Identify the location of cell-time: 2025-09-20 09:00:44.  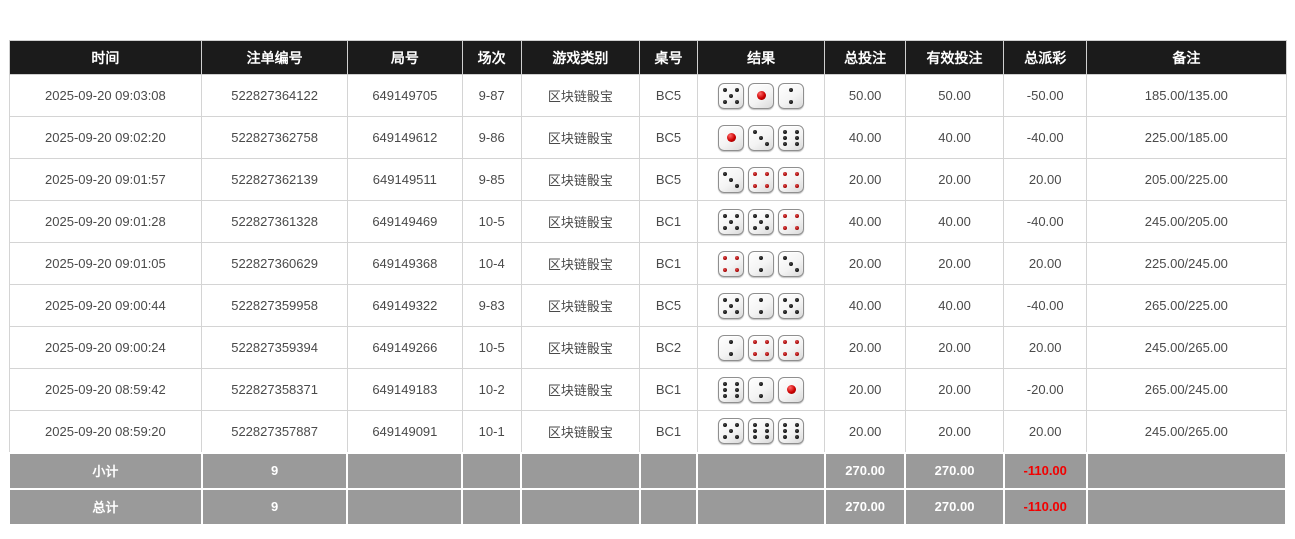
(105, 305).